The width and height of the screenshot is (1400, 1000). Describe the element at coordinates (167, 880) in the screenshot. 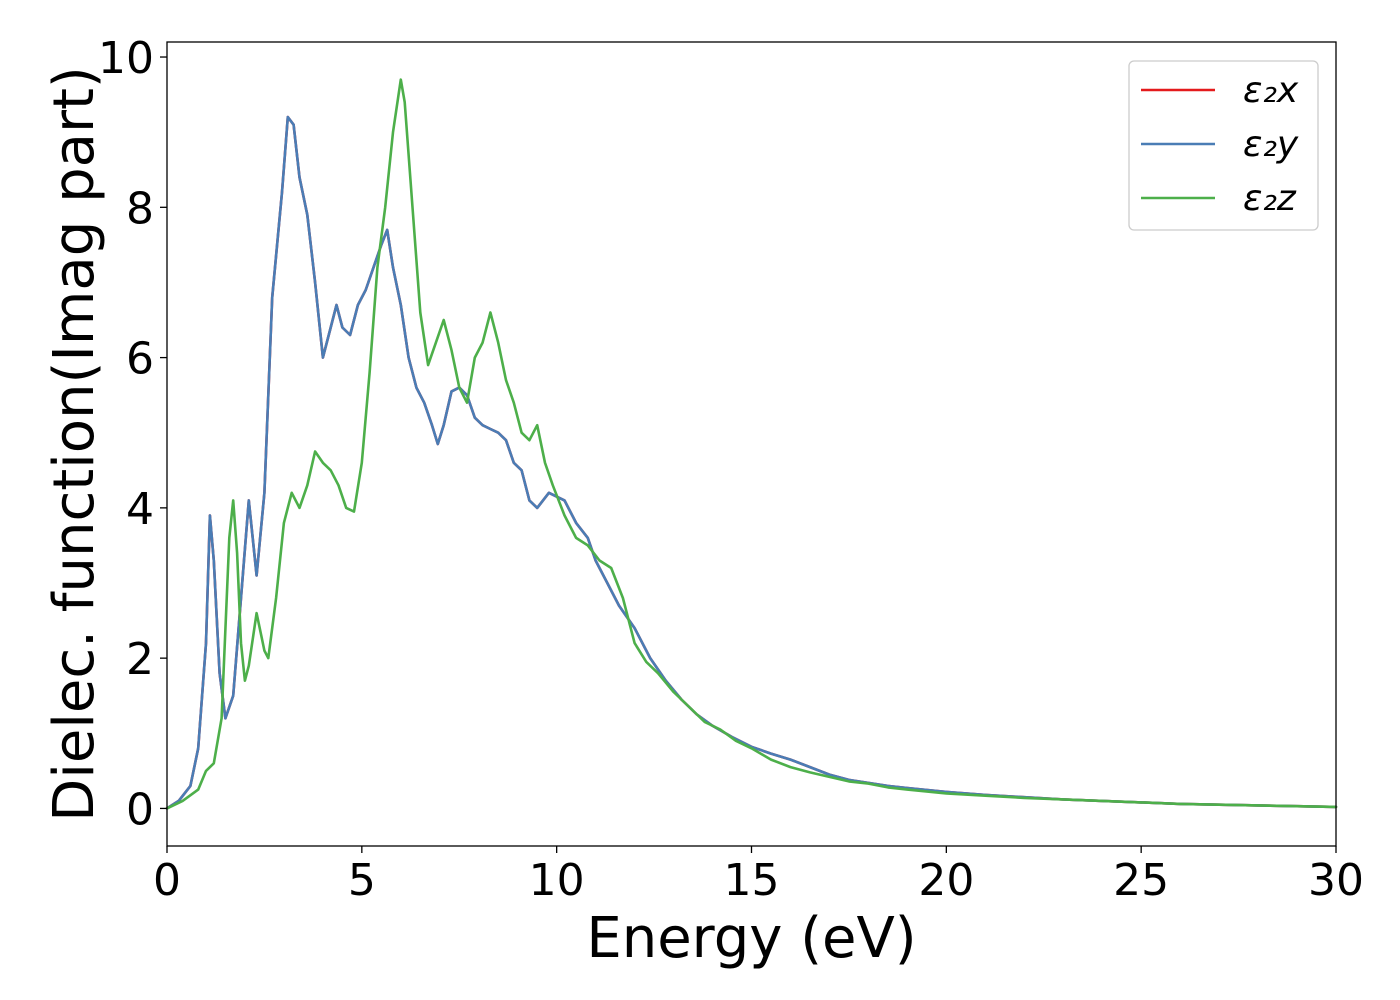

I see `x-tick-label: 0` at that location.